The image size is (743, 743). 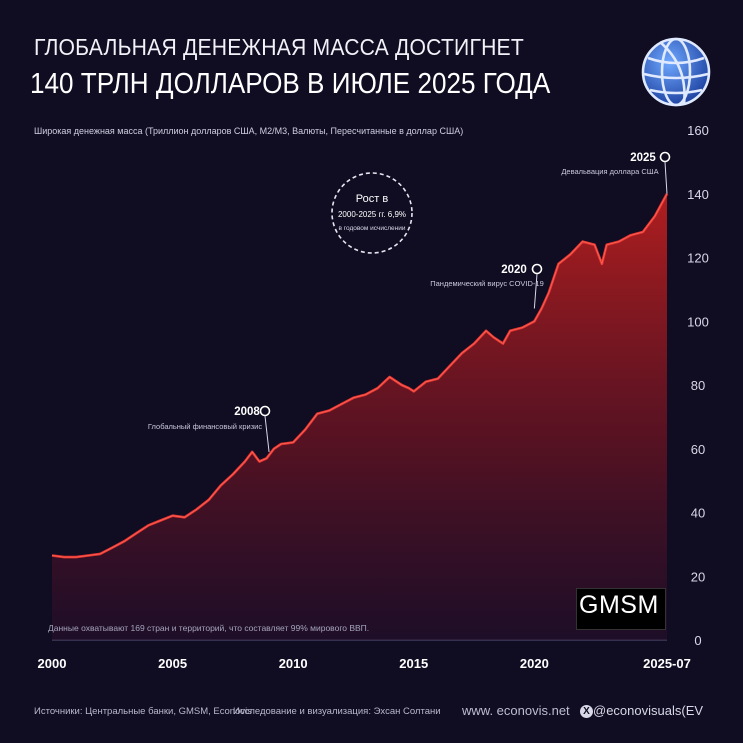 I want to click on callout-line-1: Рост в, so click(x=372, y=199).